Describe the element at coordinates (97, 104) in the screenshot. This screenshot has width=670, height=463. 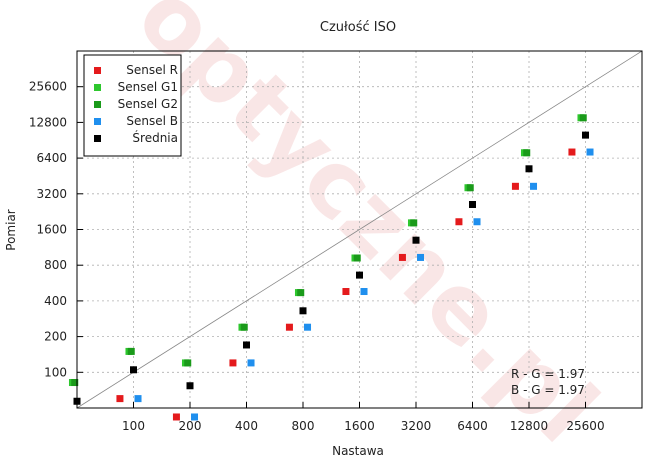
I see `legend-swatch-sensel-g2` at that location.